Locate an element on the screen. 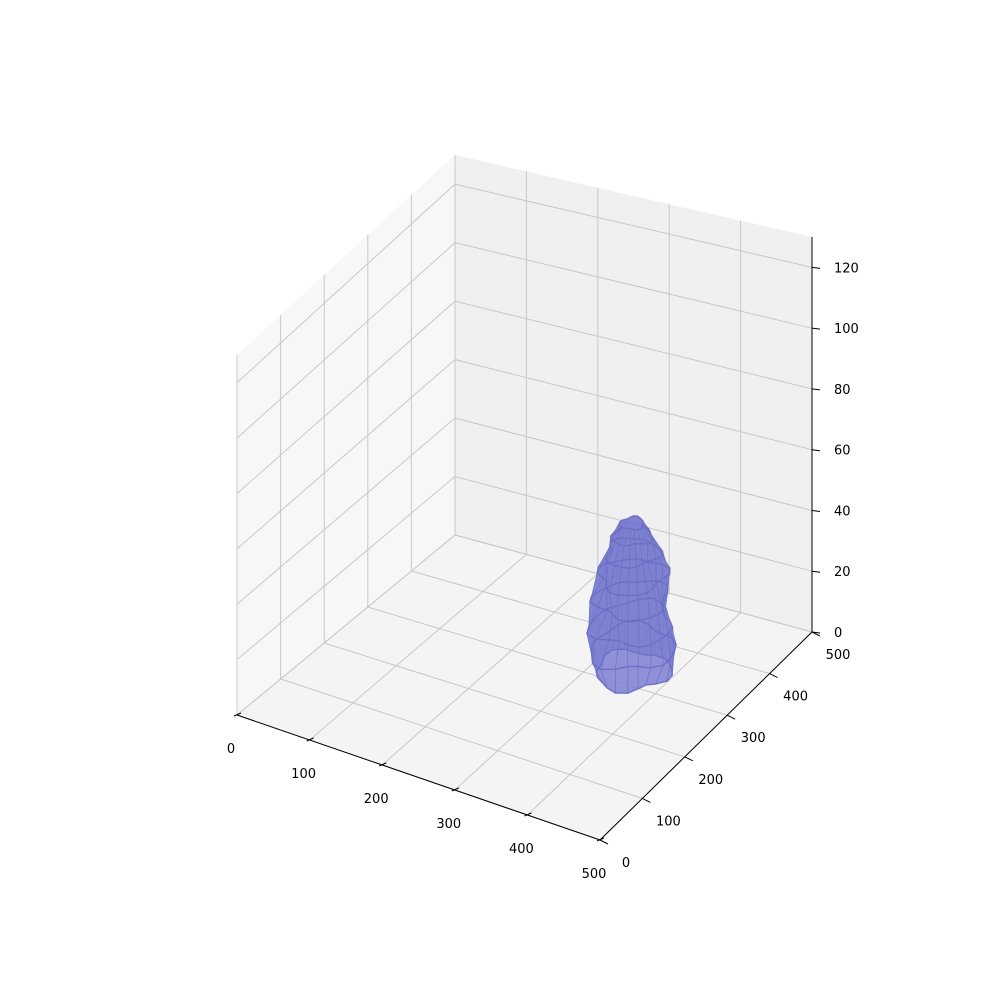 Image resolution: width=1000 pixels, height=1000 pixels. y-tick-label: 200 is located at coordinates (710, 780).